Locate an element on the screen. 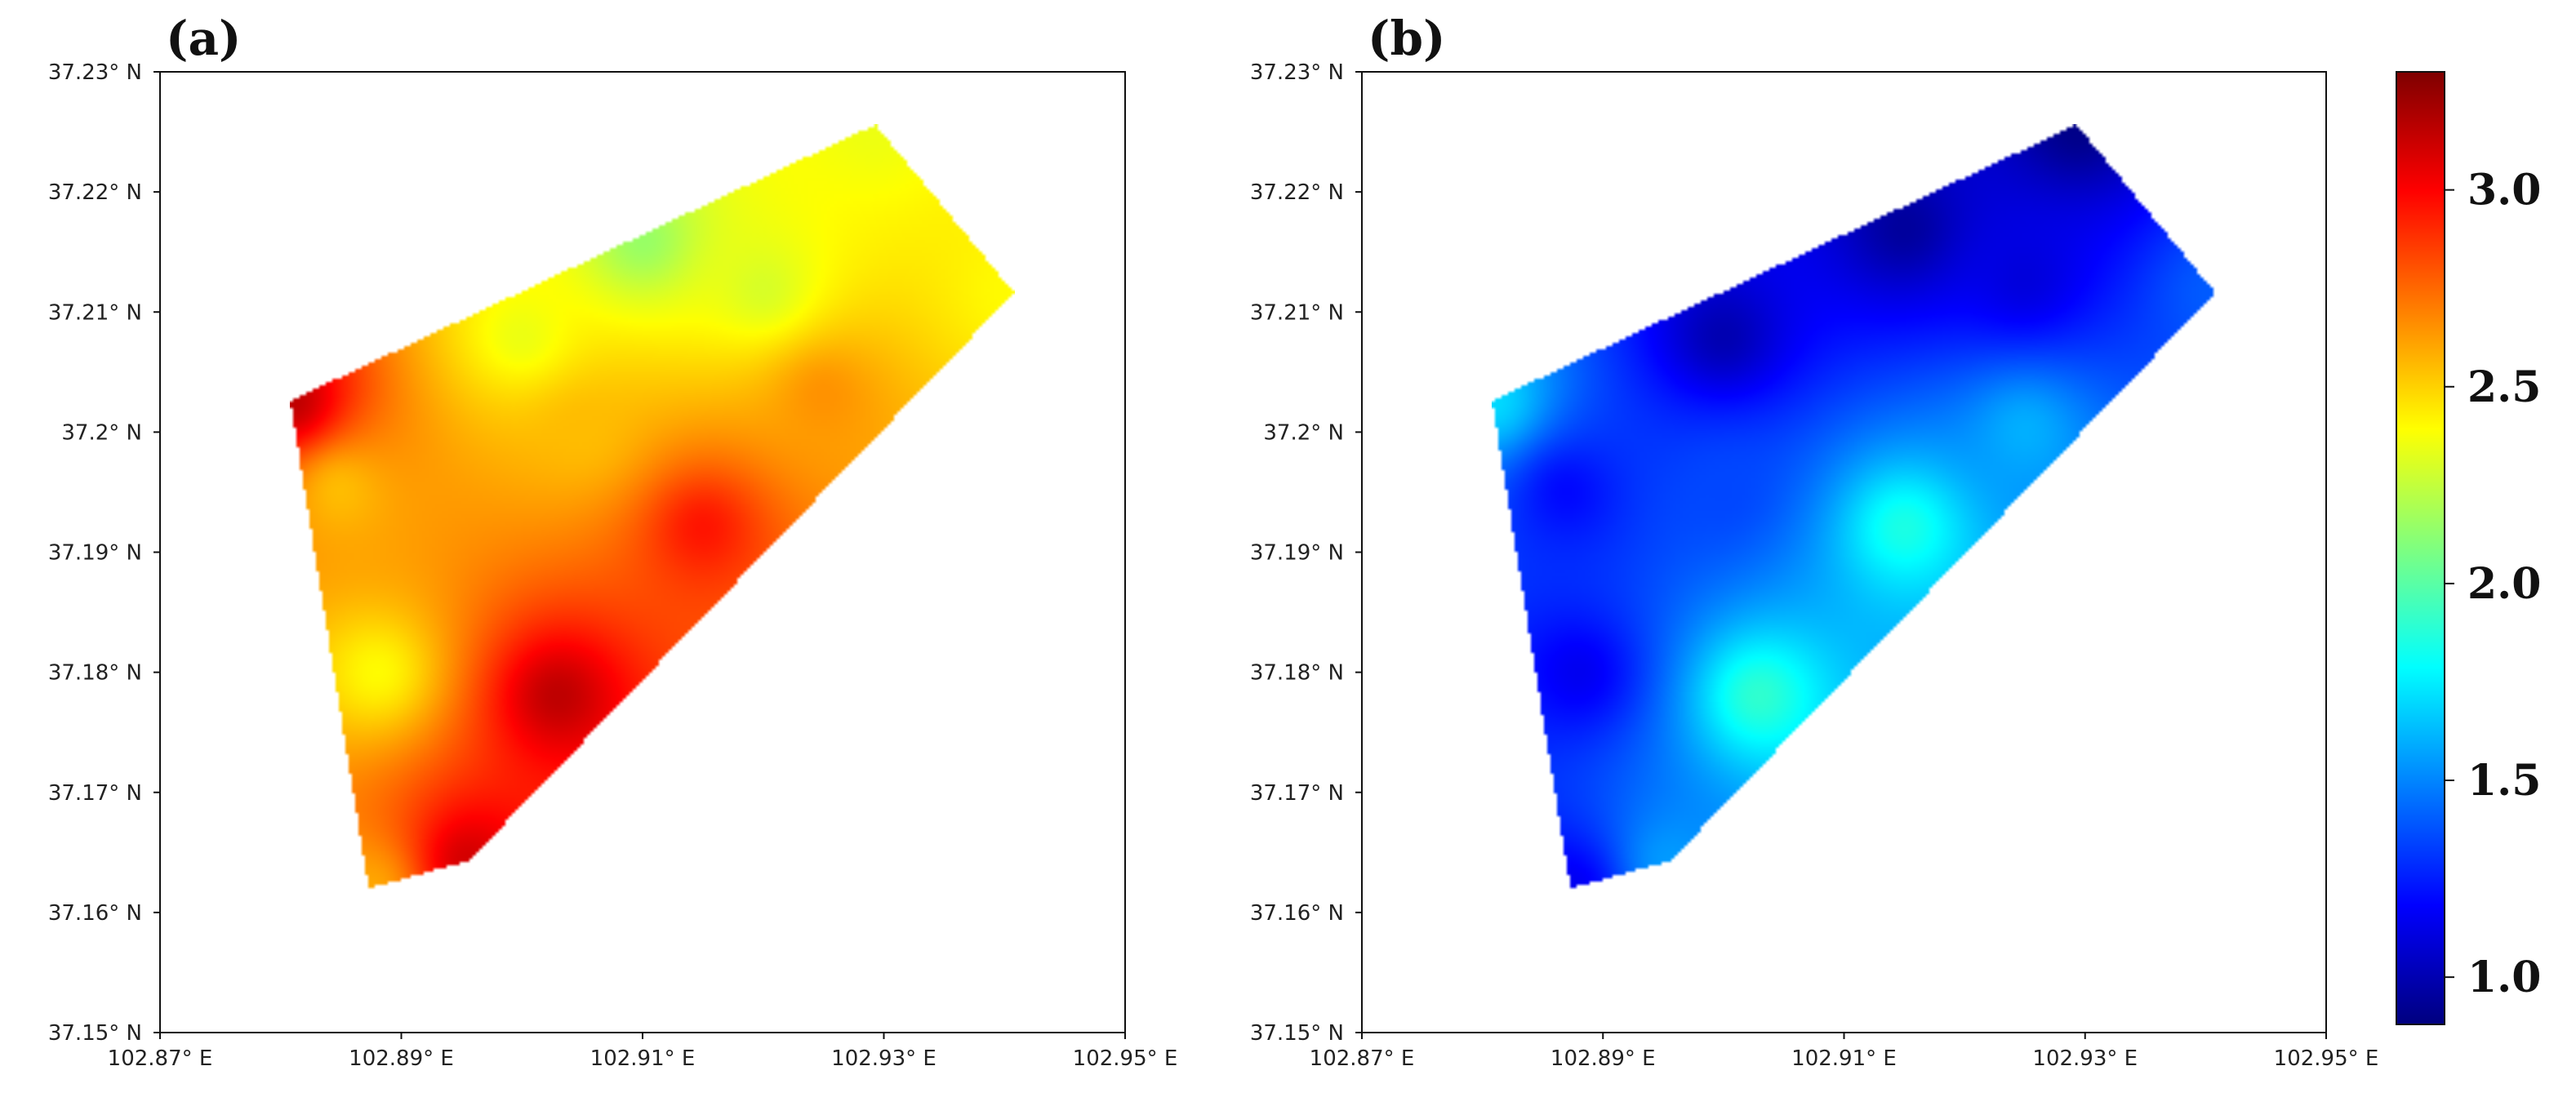 This screenshot has height=1115, width=2576. colorbar-tick-label: 2.0 is located at coordinates (2504, 584).